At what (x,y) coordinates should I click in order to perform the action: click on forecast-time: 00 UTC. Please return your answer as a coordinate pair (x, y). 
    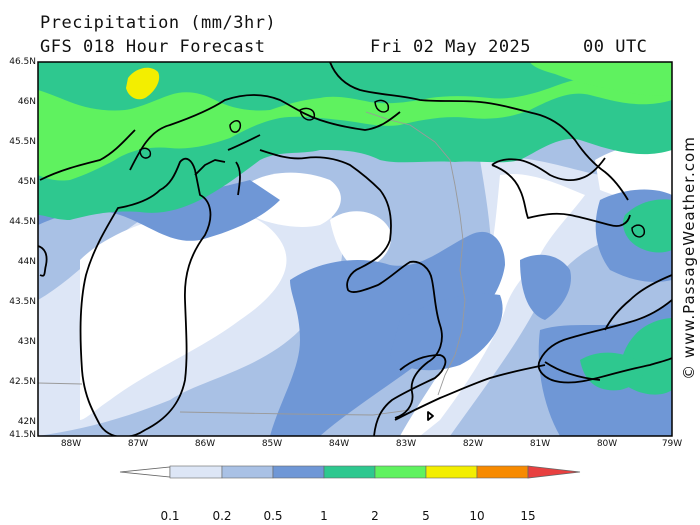
    Looking at the image, I should click on (615, 47).